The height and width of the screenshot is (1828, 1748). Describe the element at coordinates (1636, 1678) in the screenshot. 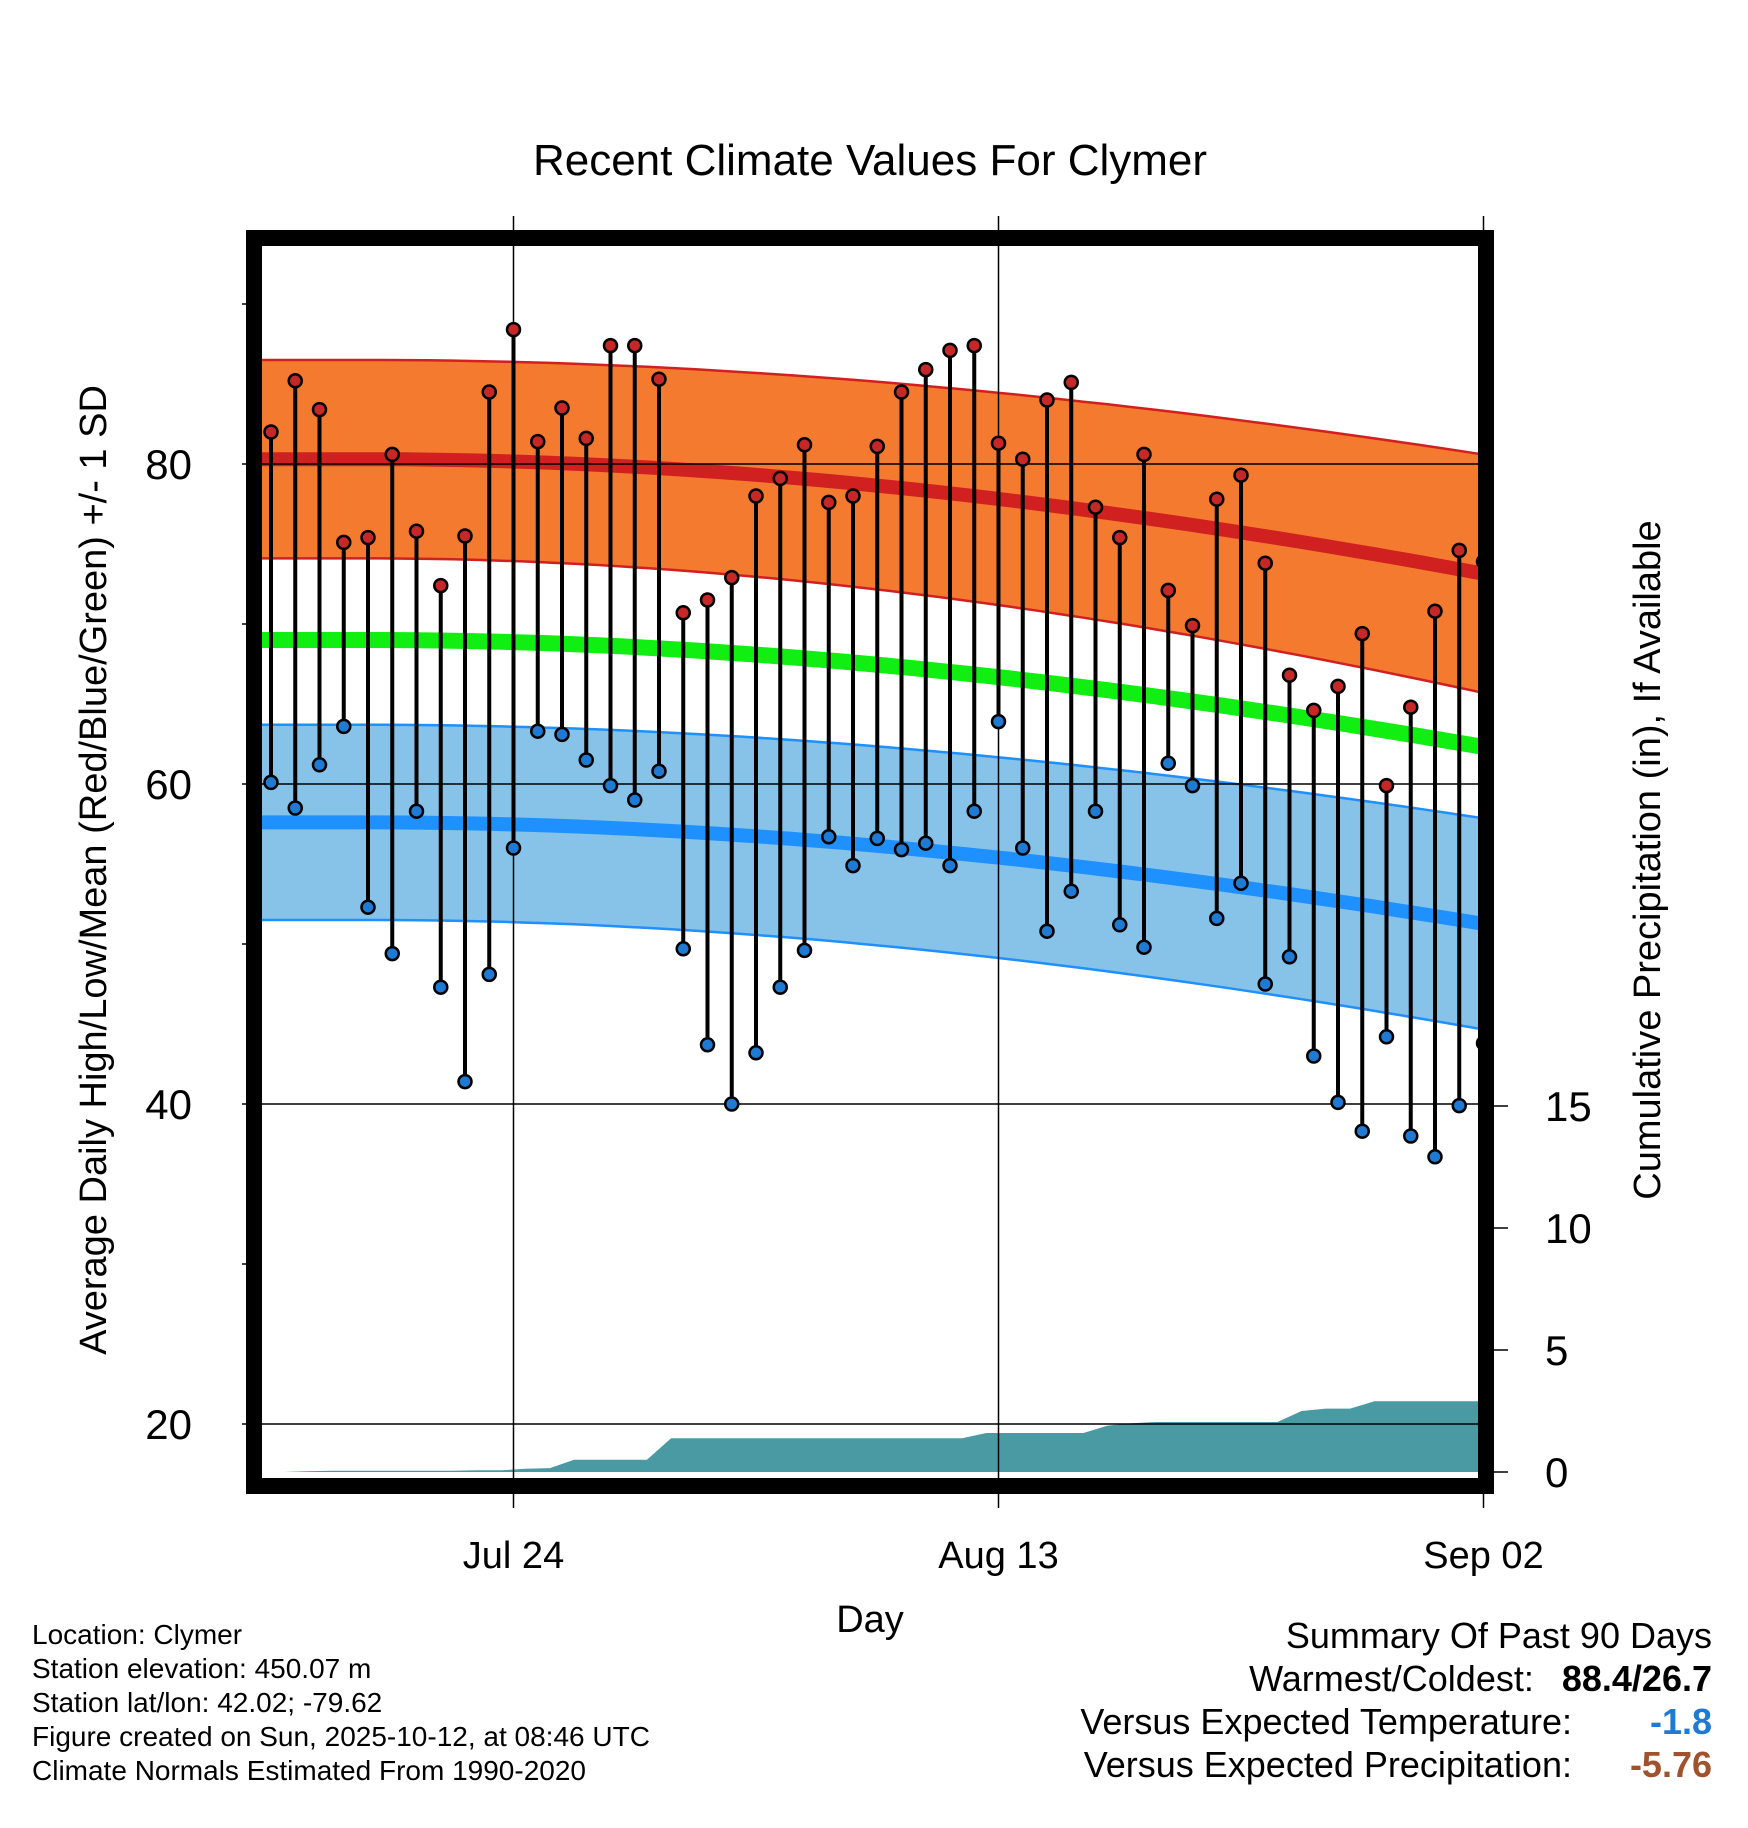

I see `warmest-value: 88.4/26.7` at that location.